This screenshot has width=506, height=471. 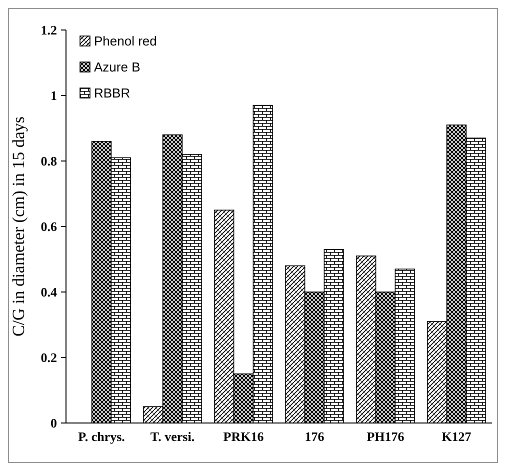 What do you see at coordinates (117, 67) in the screenshot?
I see `legend-label: Azure B` at bounding box center [117, 67].